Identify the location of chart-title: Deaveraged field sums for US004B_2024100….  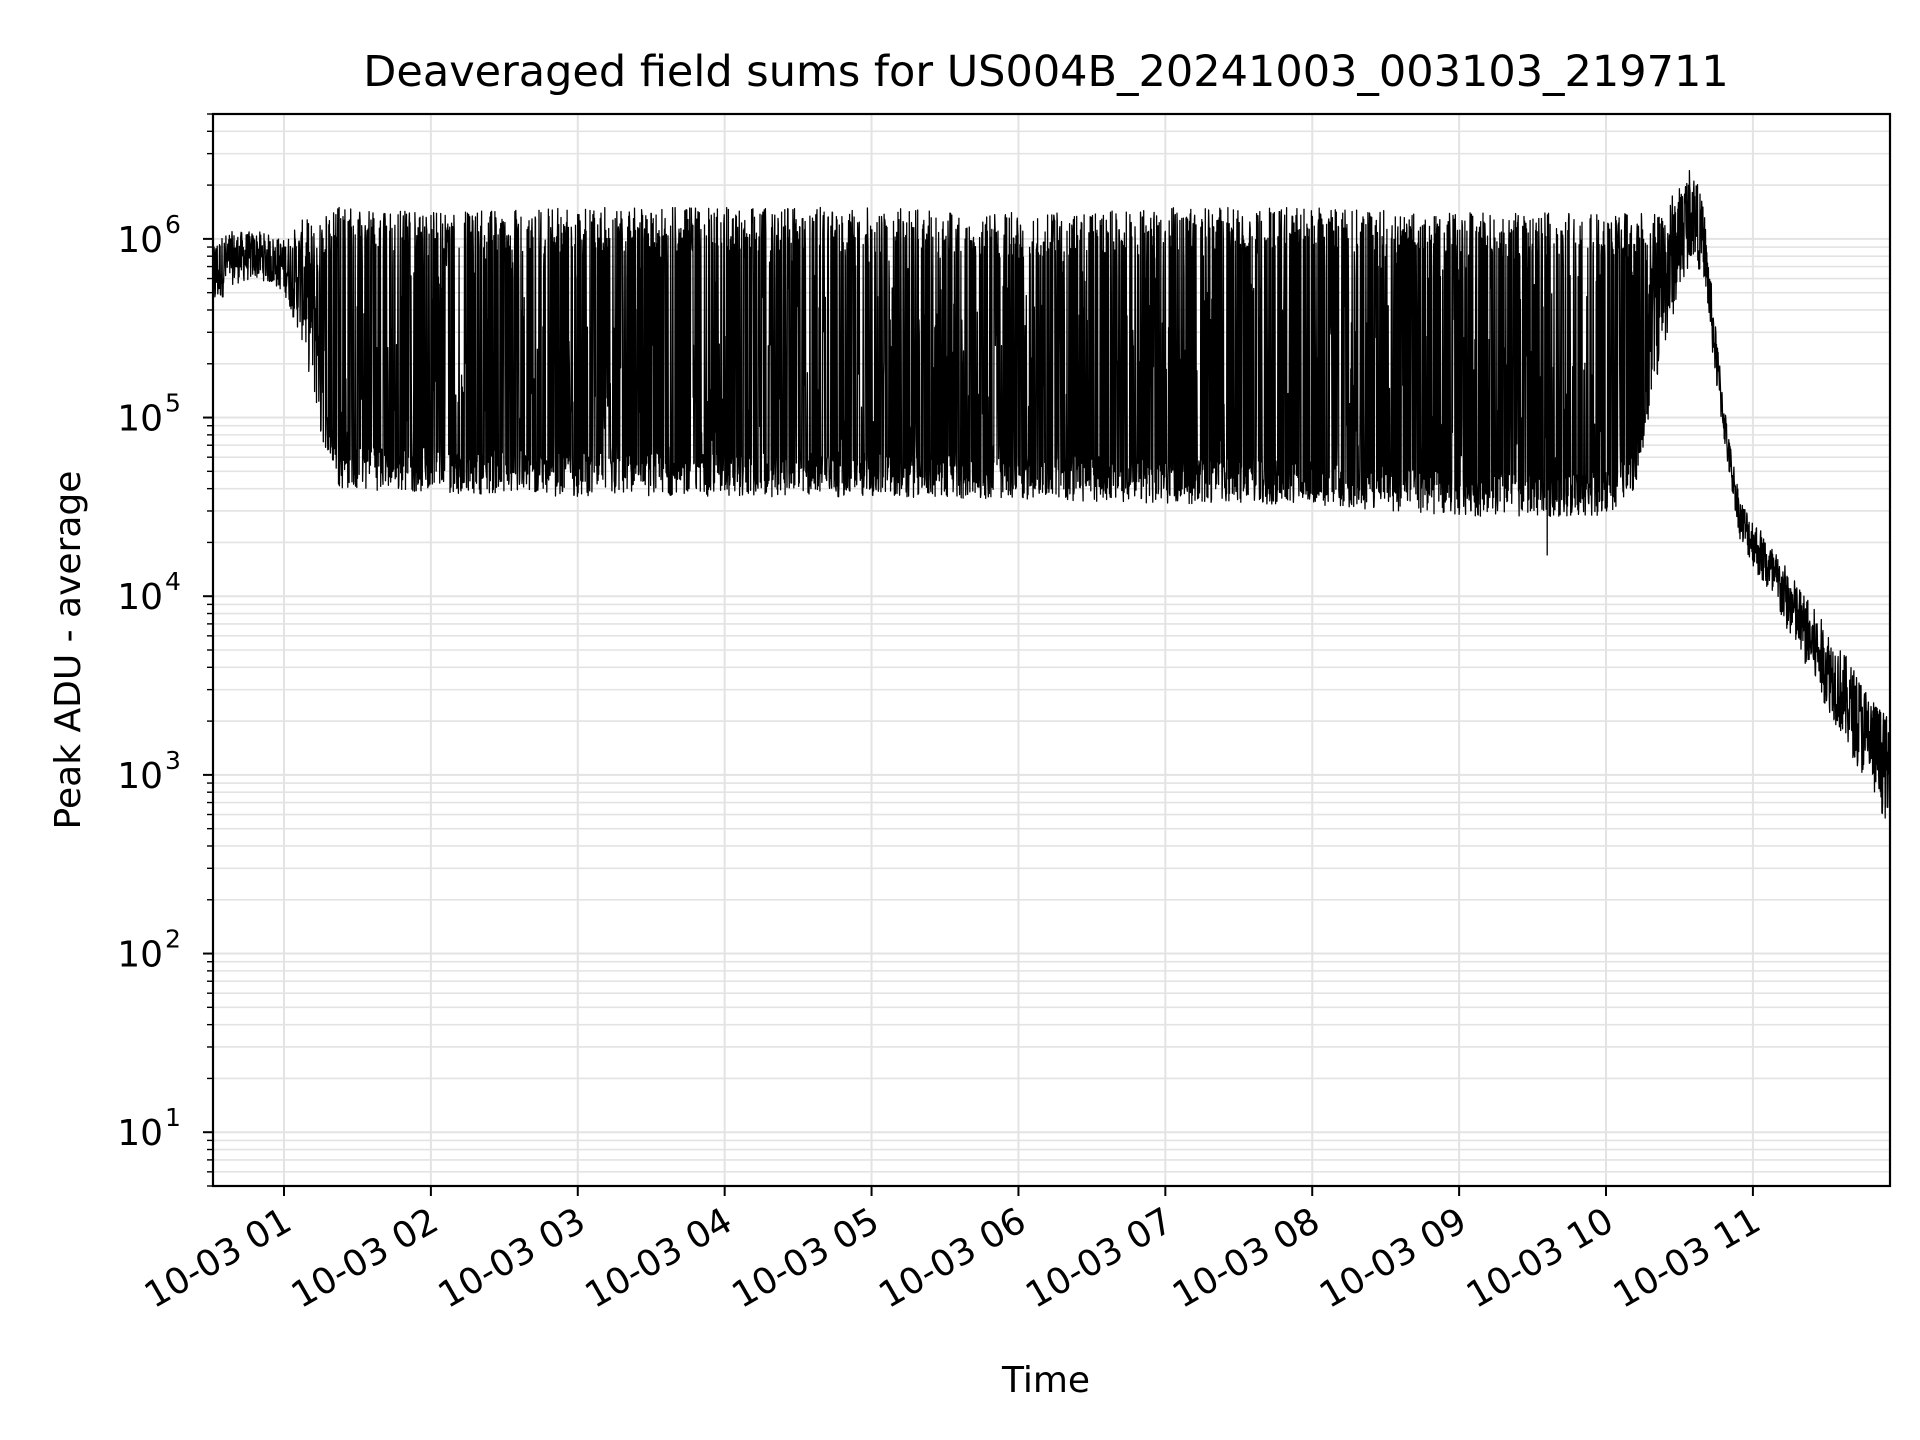
(1045, 72).